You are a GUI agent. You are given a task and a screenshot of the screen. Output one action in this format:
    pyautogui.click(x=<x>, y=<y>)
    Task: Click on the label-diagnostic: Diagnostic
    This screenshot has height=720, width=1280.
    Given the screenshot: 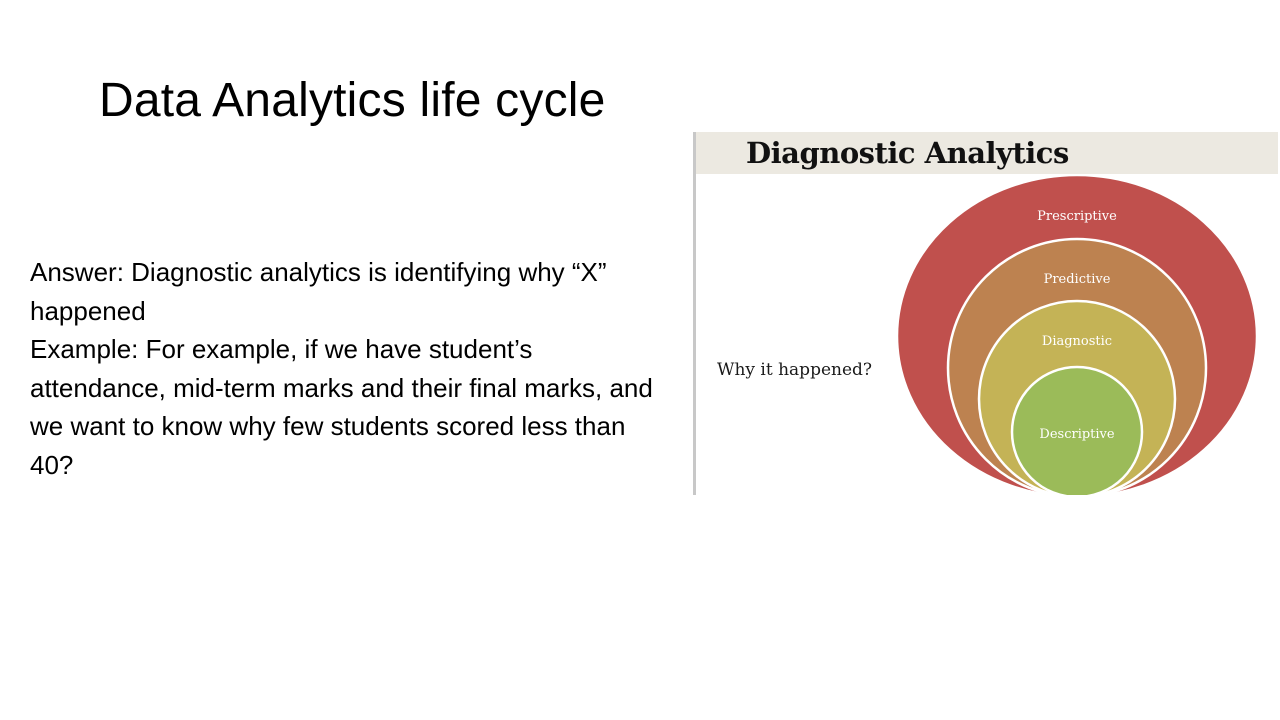 What is the action you would take?
    pyautogui.click(x=1077, y=341)
    